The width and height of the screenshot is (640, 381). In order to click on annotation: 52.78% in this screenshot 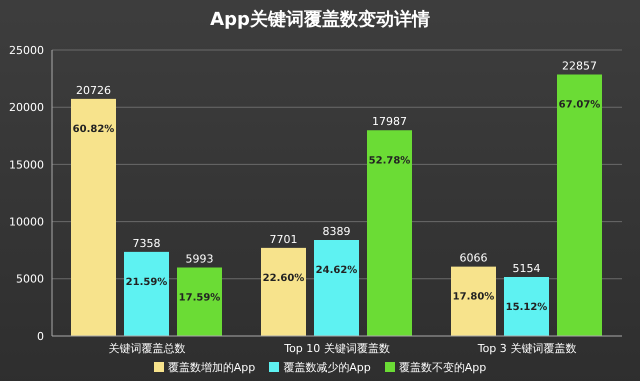, I will do `click(389, 160)`.